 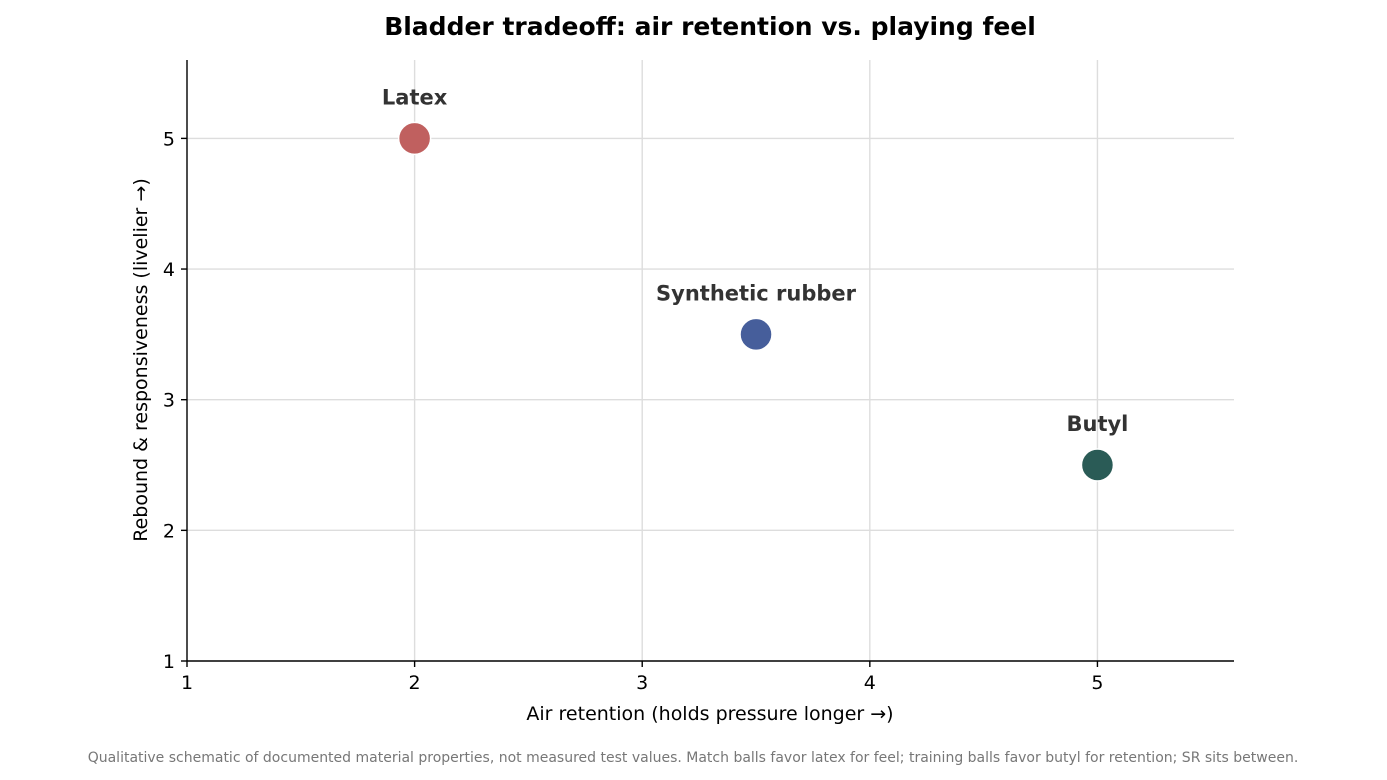 I want to click on point-label-latex: Latex, so click(x=415, y=97).